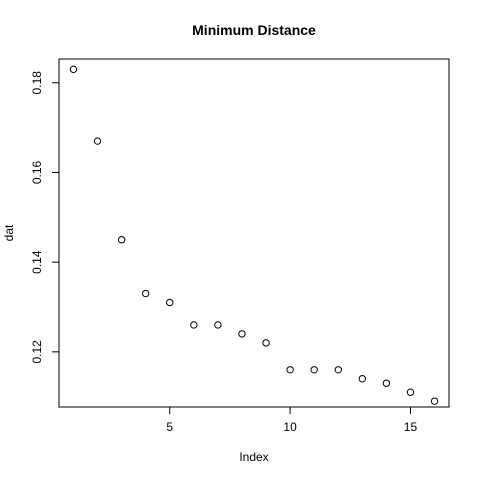 The image size is (480, 480). What do you see at coordinates (44, 217) in the screenshot?
I see `y-axis: 0.12 0.14 0.16 0.18` at bounding box center [44, 217].